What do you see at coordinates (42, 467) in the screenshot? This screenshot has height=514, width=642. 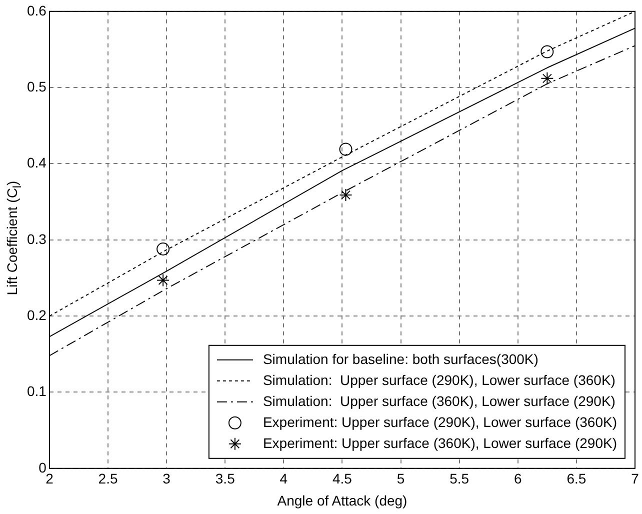 I see `y-tick-label: 0` at bounding box center [42, 467].